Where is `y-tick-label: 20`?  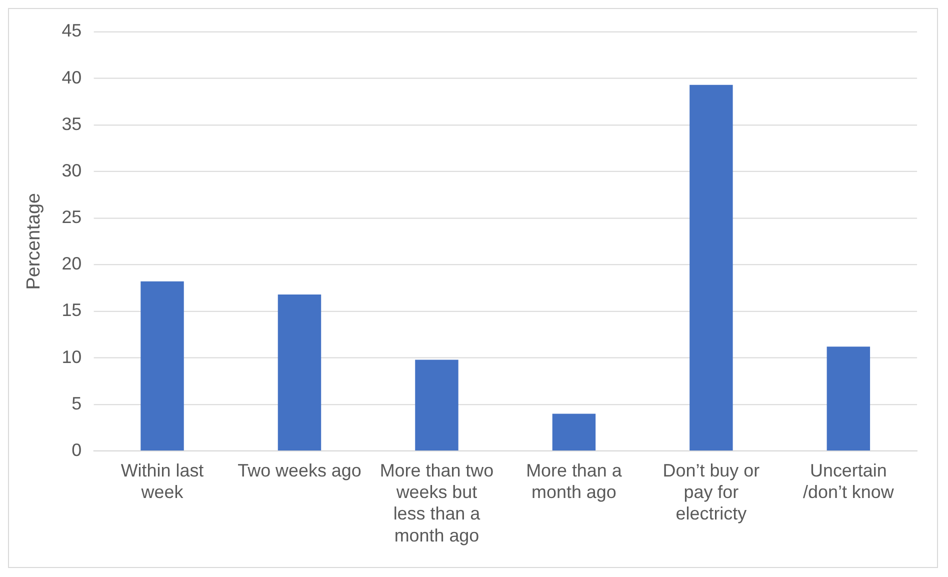
y-tick-label: 20 is located at coordinates (72, 264).